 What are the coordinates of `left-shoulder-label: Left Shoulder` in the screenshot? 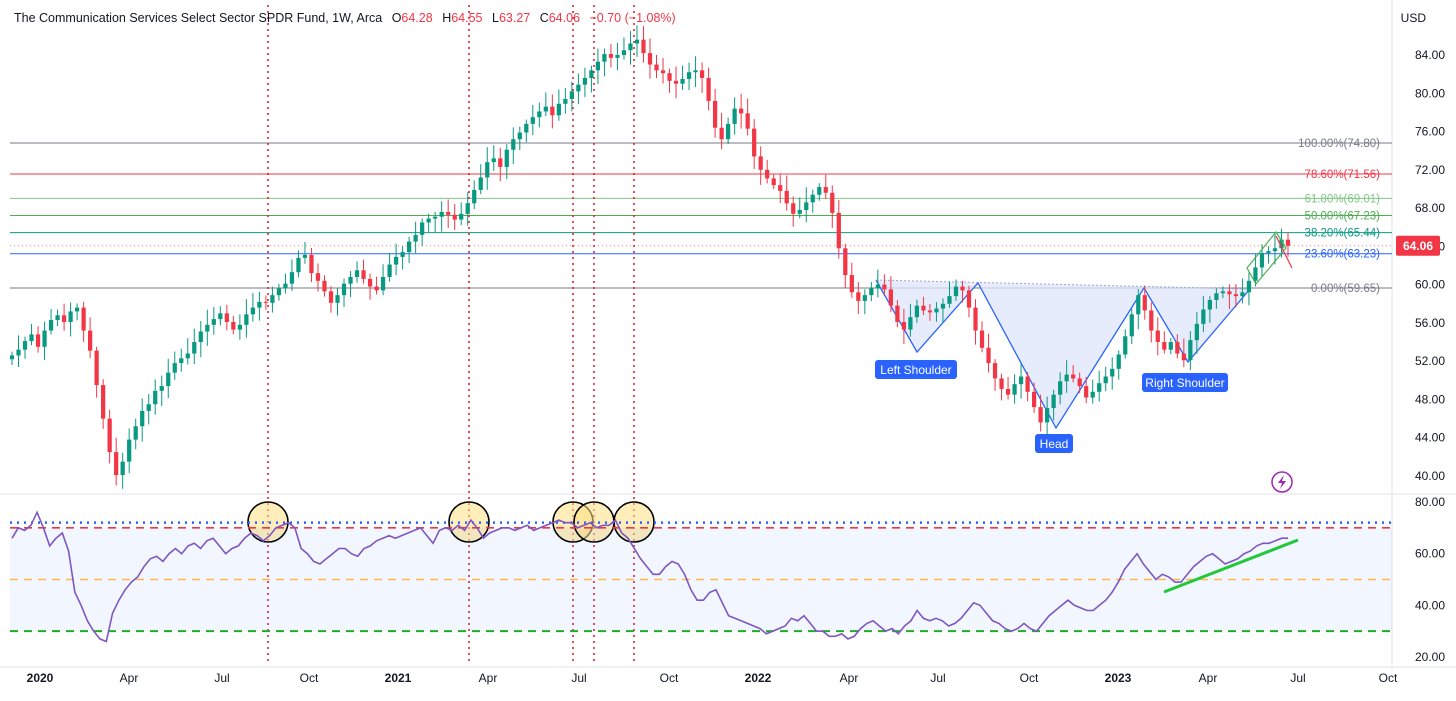 It's located at (915, 370).